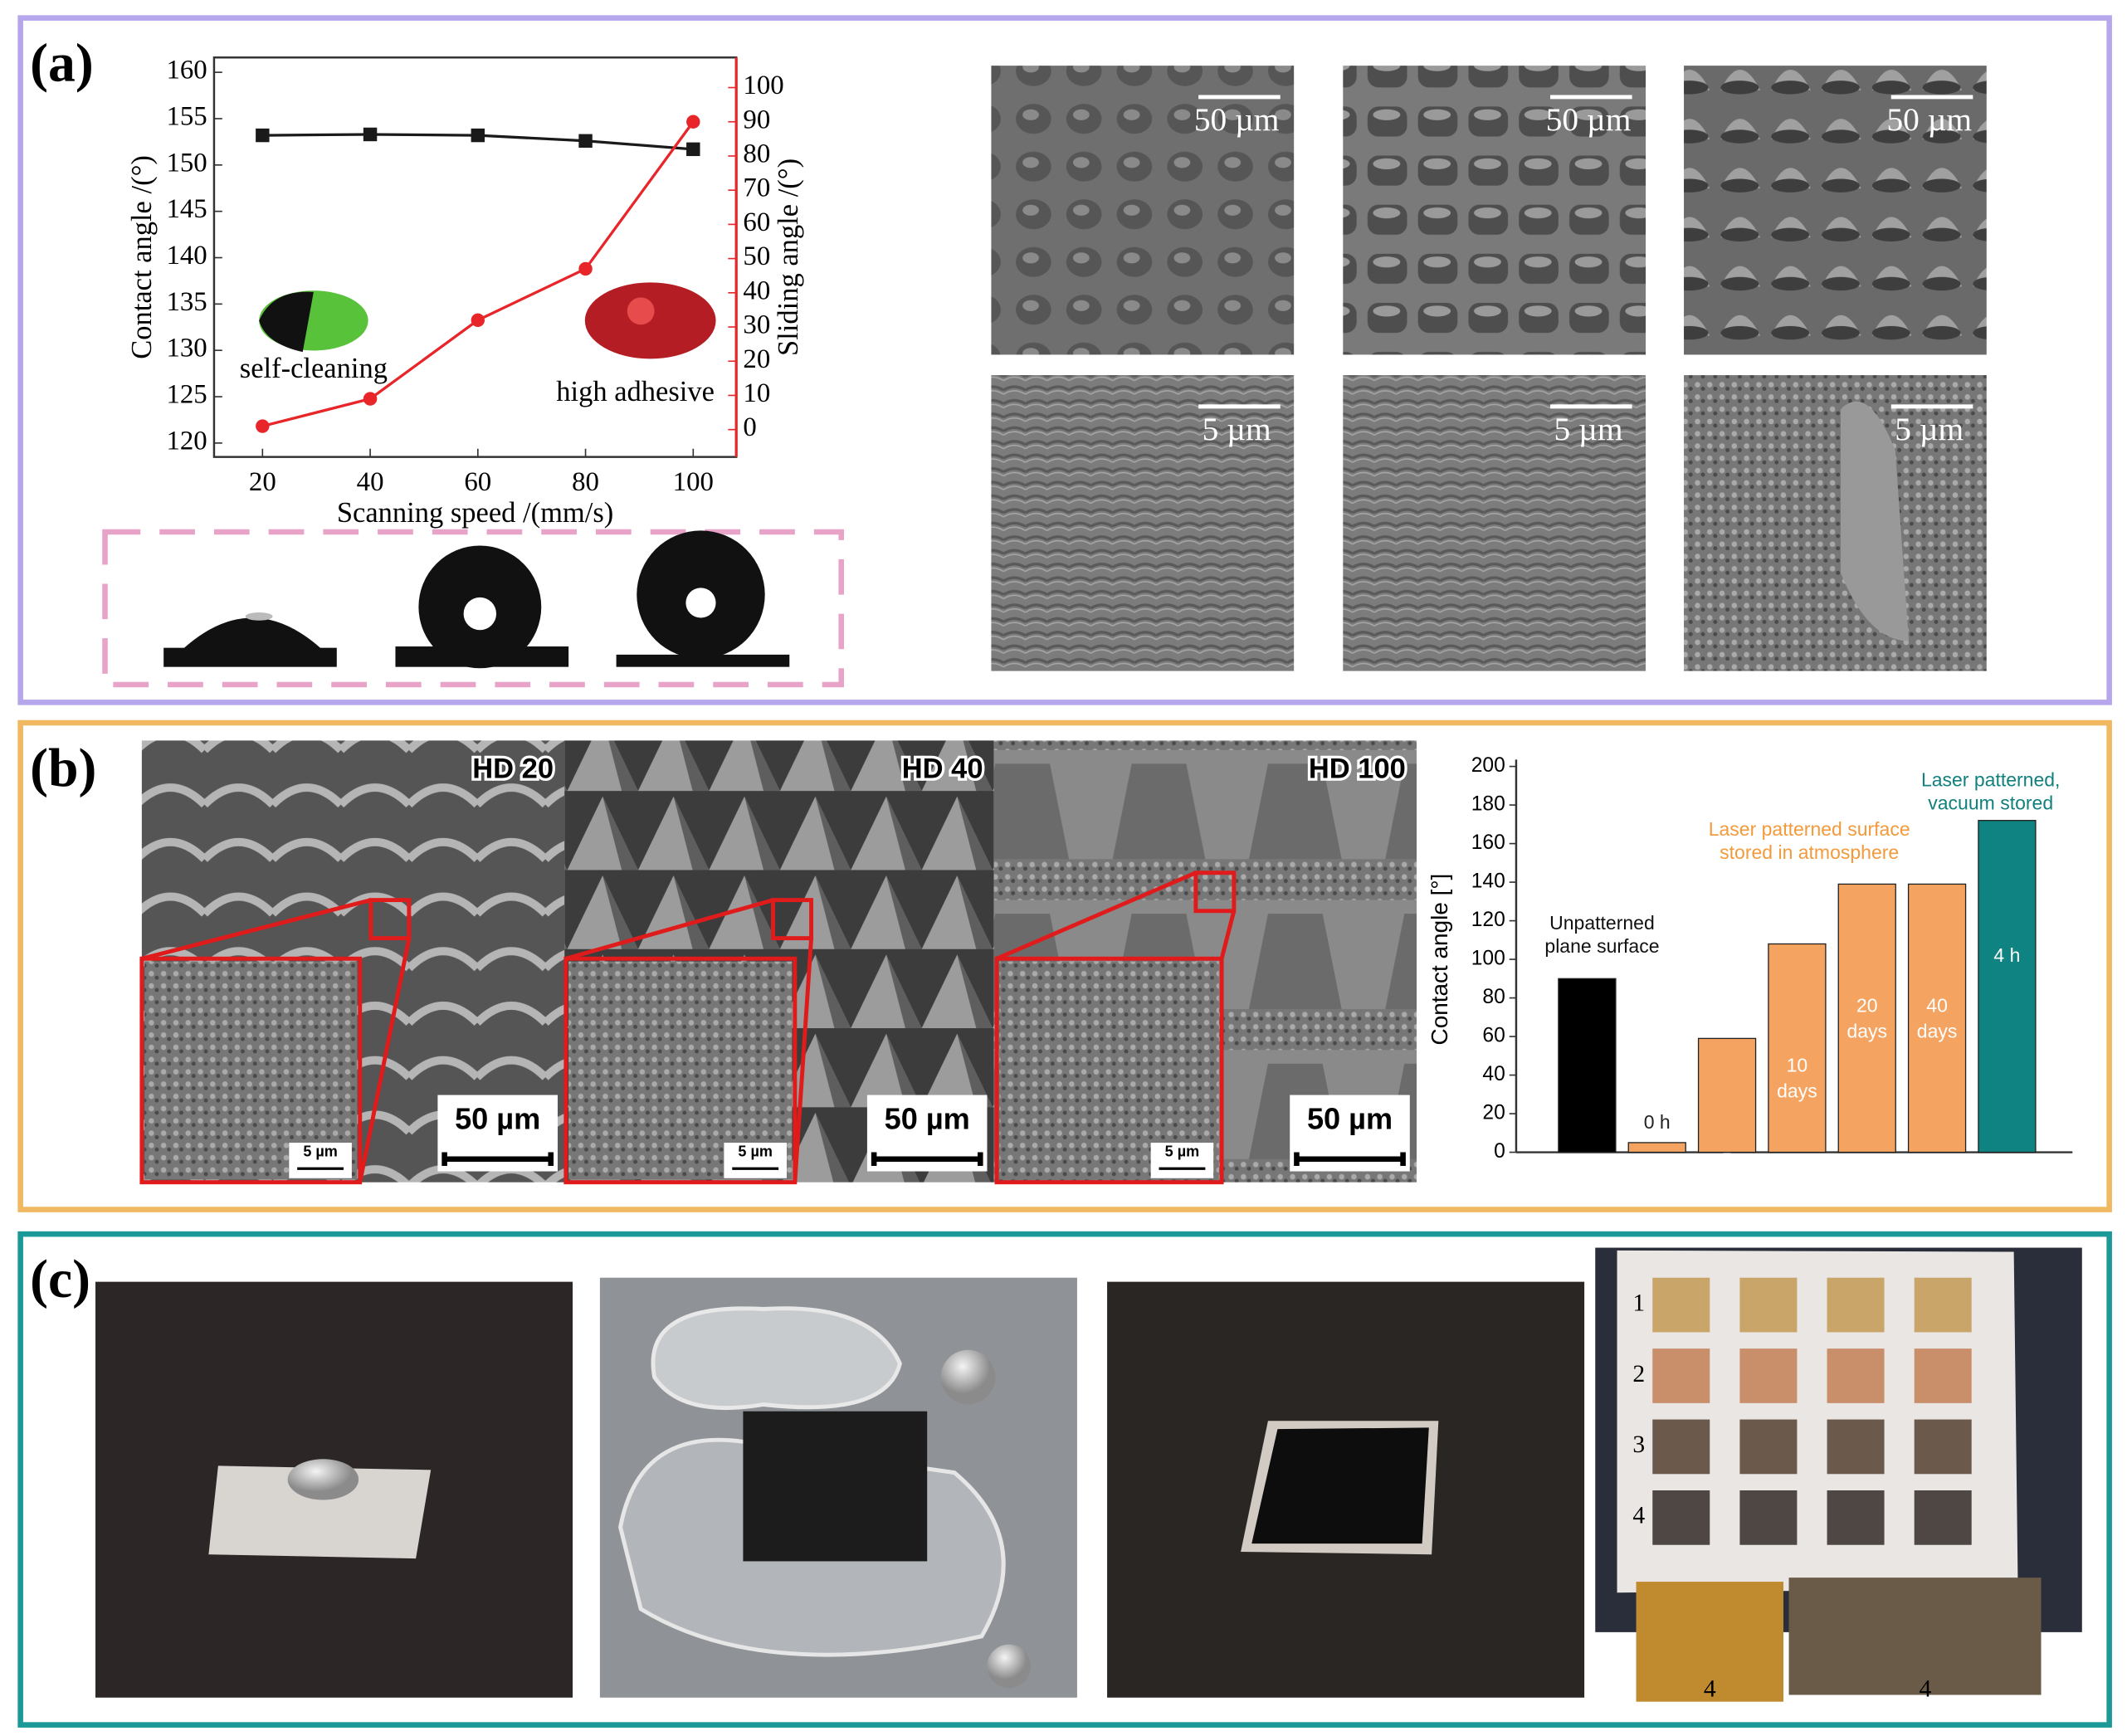 This screenshot has height=1736, width=2127. I want to click on droplet-inset, so click(473, 485).